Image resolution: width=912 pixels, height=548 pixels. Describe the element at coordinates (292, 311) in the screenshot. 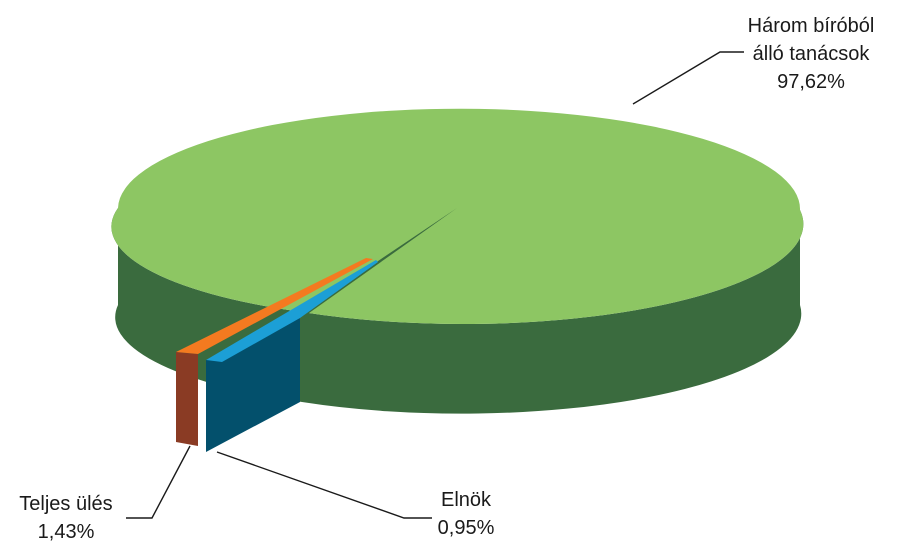

I see `slice-elnok` at that location.